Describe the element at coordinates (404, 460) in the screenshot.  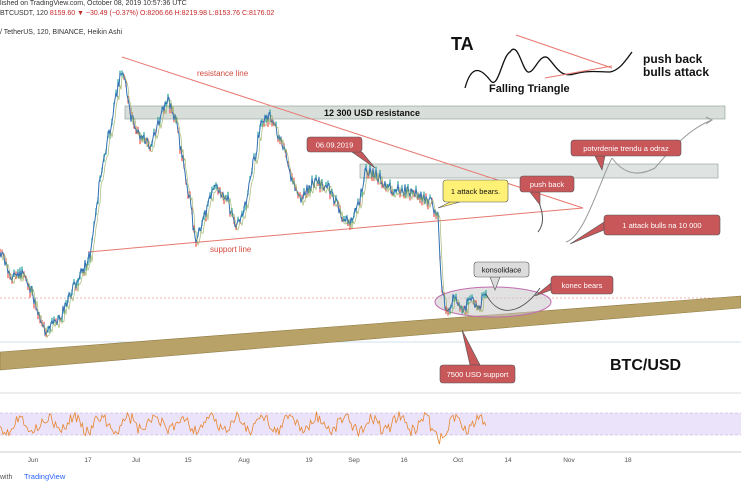
I see `x-tick-label: 16` at that location.